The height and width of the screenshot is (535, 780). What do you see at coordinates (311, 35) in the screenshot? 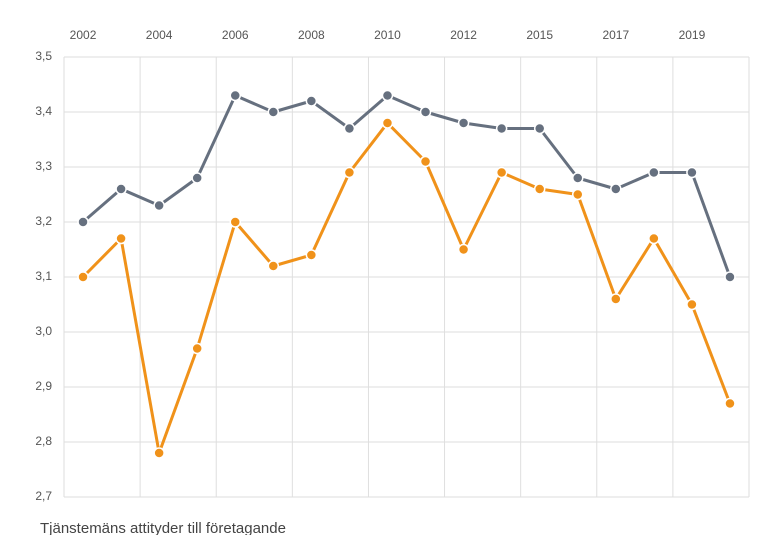
I see `x-tick-label: 2008` at bounding box center [311, 35].